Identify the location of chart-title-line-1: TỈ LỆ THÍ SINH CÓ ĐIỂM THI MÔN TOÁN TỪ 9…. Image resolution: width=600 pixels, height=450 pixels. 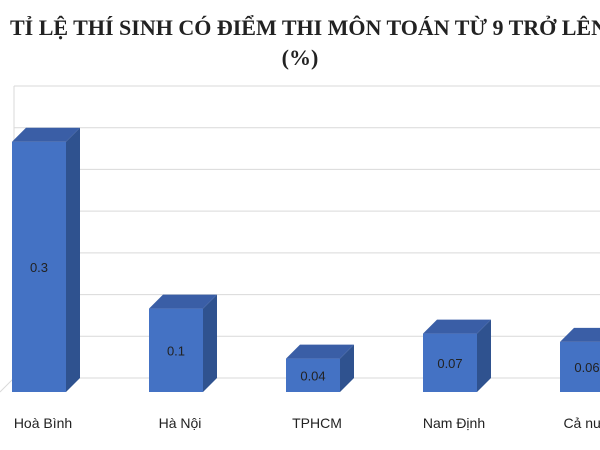
(305, 27).